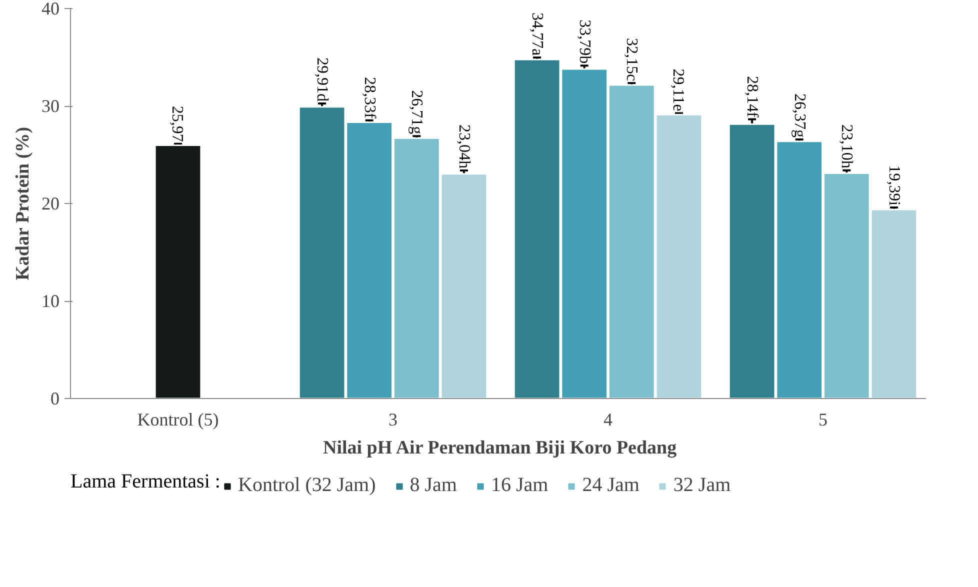  What do you see at coordinates (847, 146) in the screenshot?
I see `data-label: 23,10h` at bounding box center [847, 146].